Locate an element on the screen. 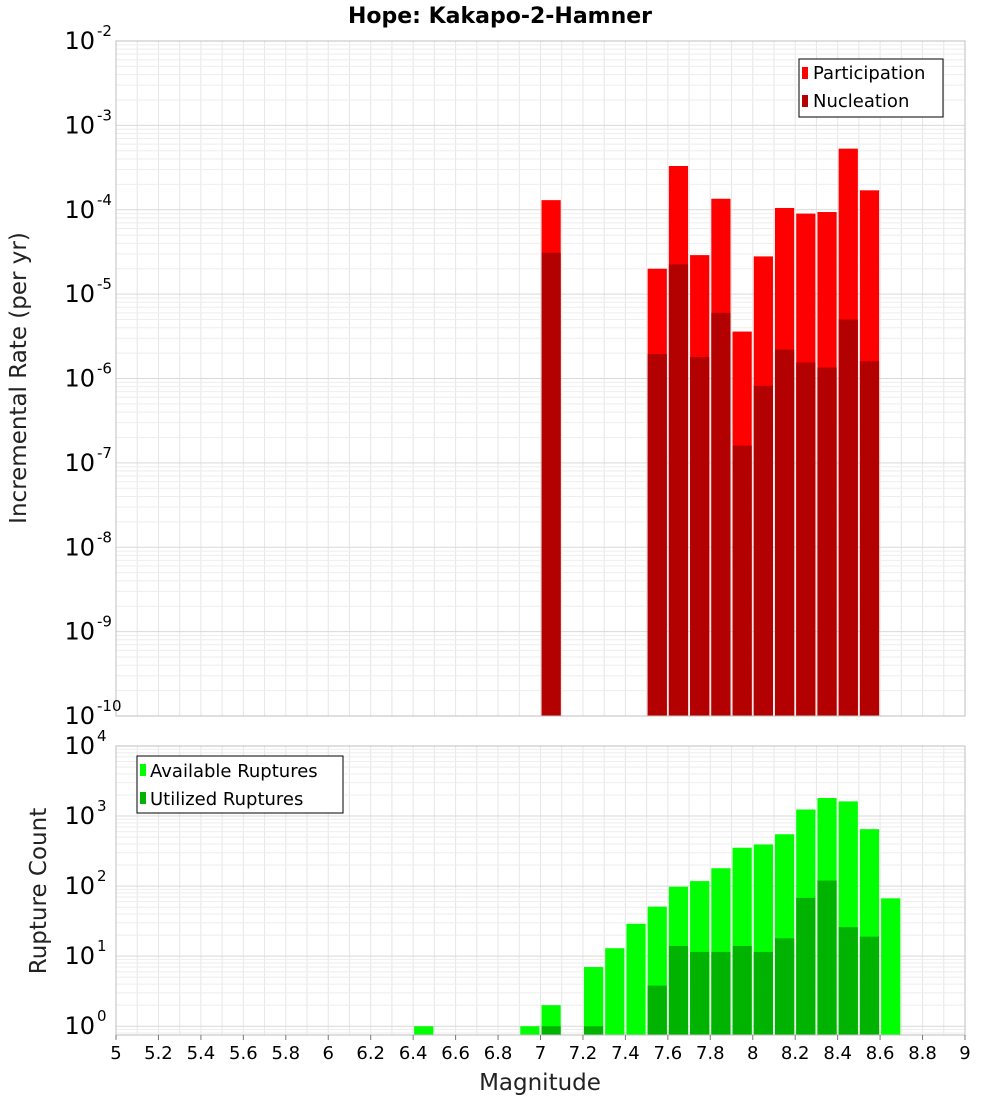 The width and height of the screenshot is (1000, 1100). y-tick-exponent: -6 is located at coordinates (104, 369).